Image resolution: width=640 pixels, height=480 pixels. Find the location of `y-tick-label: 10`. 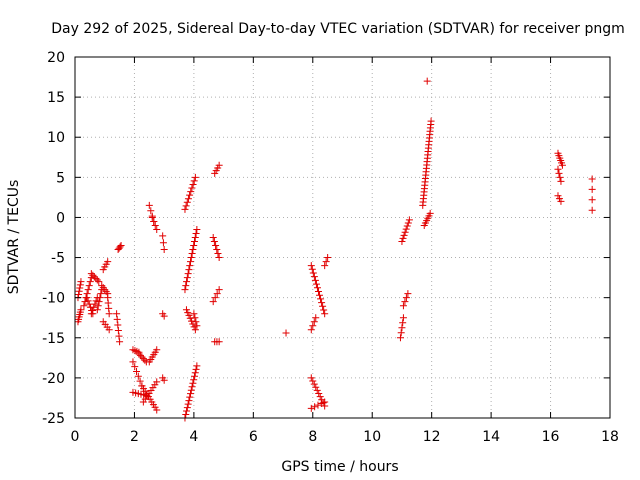

y-tick-label: 10 is located at coordinates (56, 138).